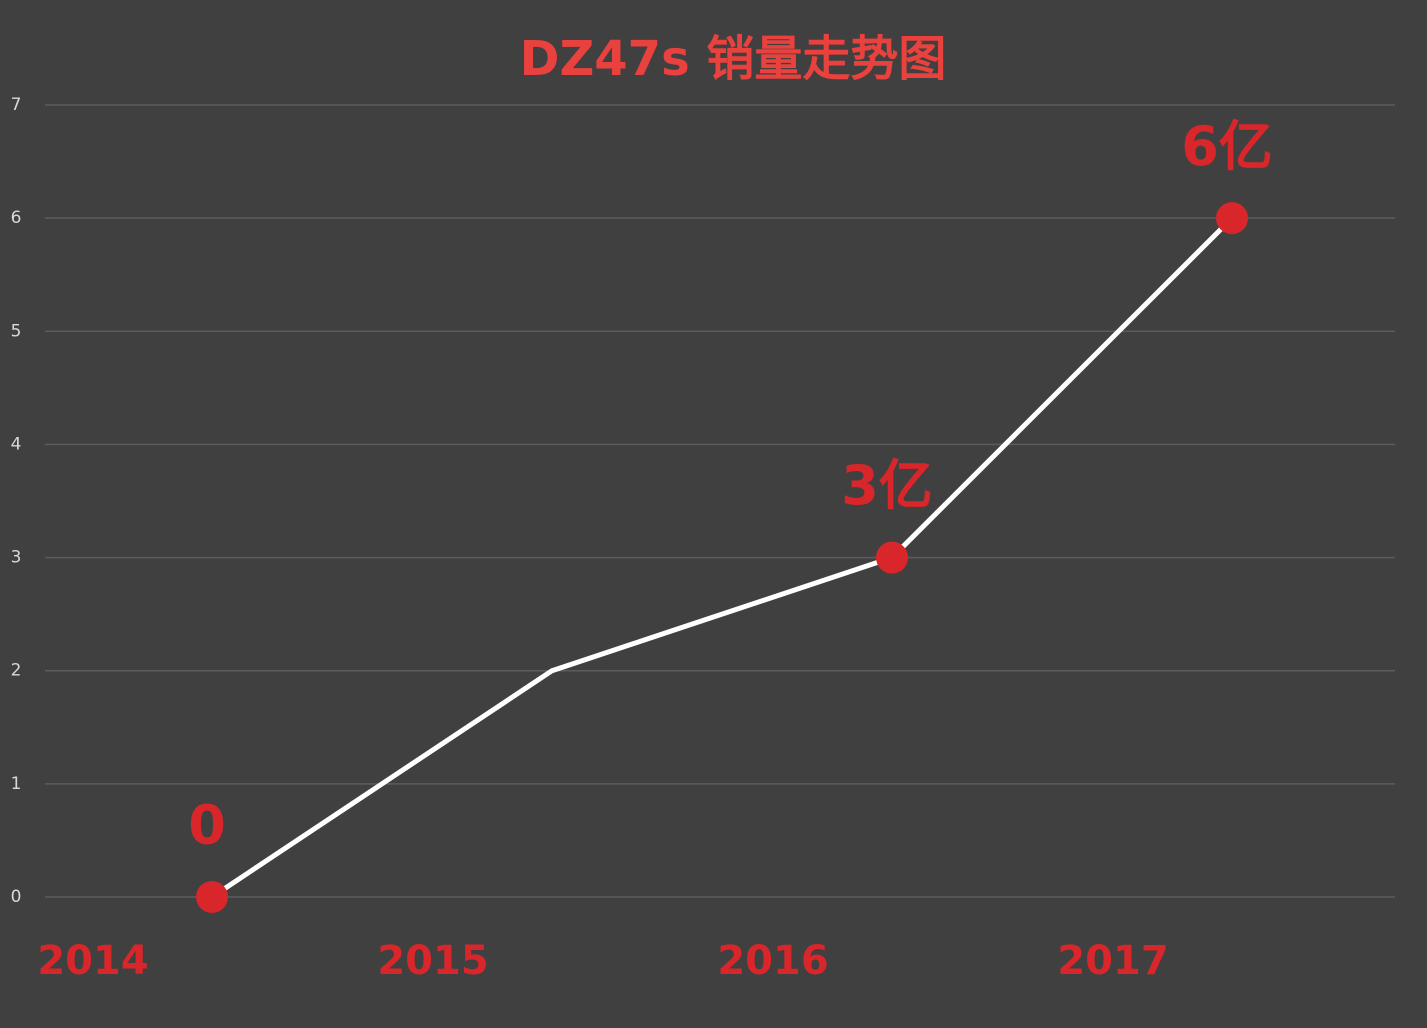 The height and width of the screenshot is (1028, 1427). I want to click on data-label: 0, so click(207, 825).